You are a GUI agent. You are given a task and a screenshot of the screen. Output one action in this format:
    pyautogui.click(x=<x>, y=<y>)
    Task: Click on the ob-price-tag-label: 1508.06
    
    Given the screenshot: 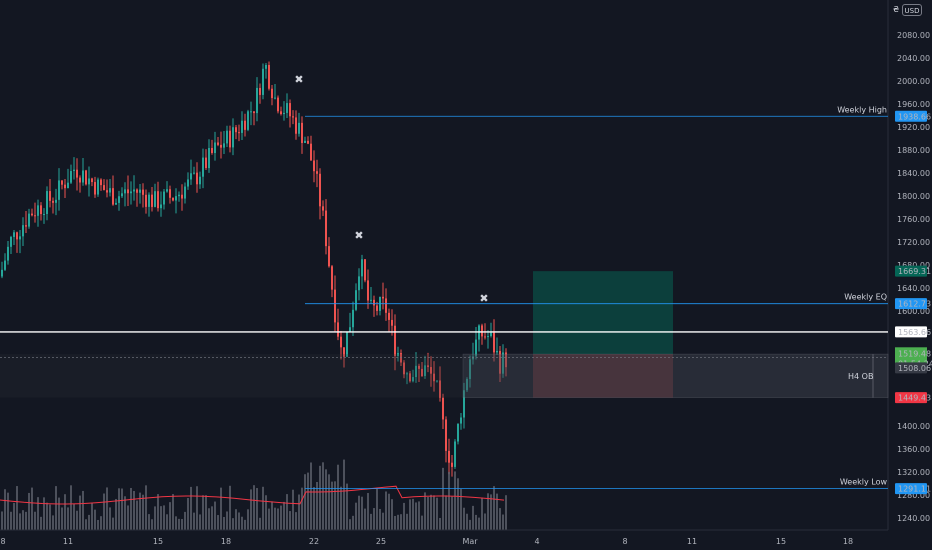 What is the action you would take?
    pyautogui.click(x=914, y=368)
    